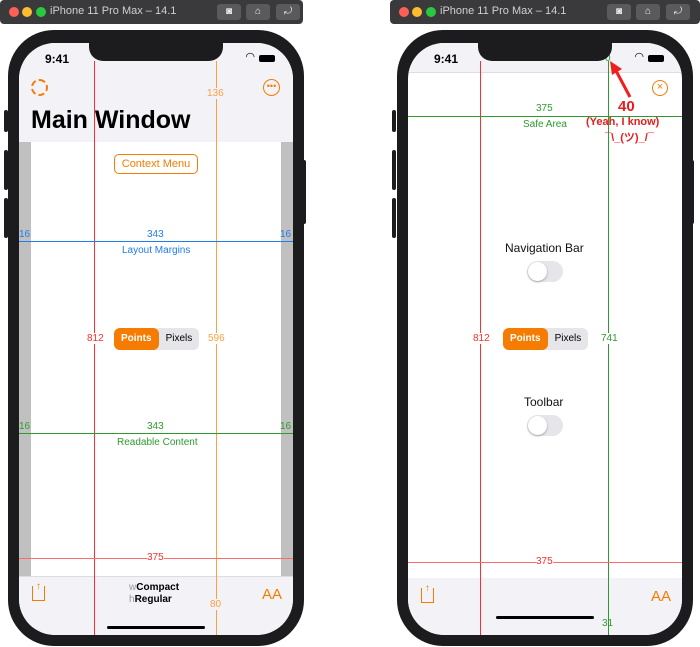  What do you see at coordinates (608, 58) in the screenshot?
I see `top-inset-label: 0` at bounding box center [608, 58].